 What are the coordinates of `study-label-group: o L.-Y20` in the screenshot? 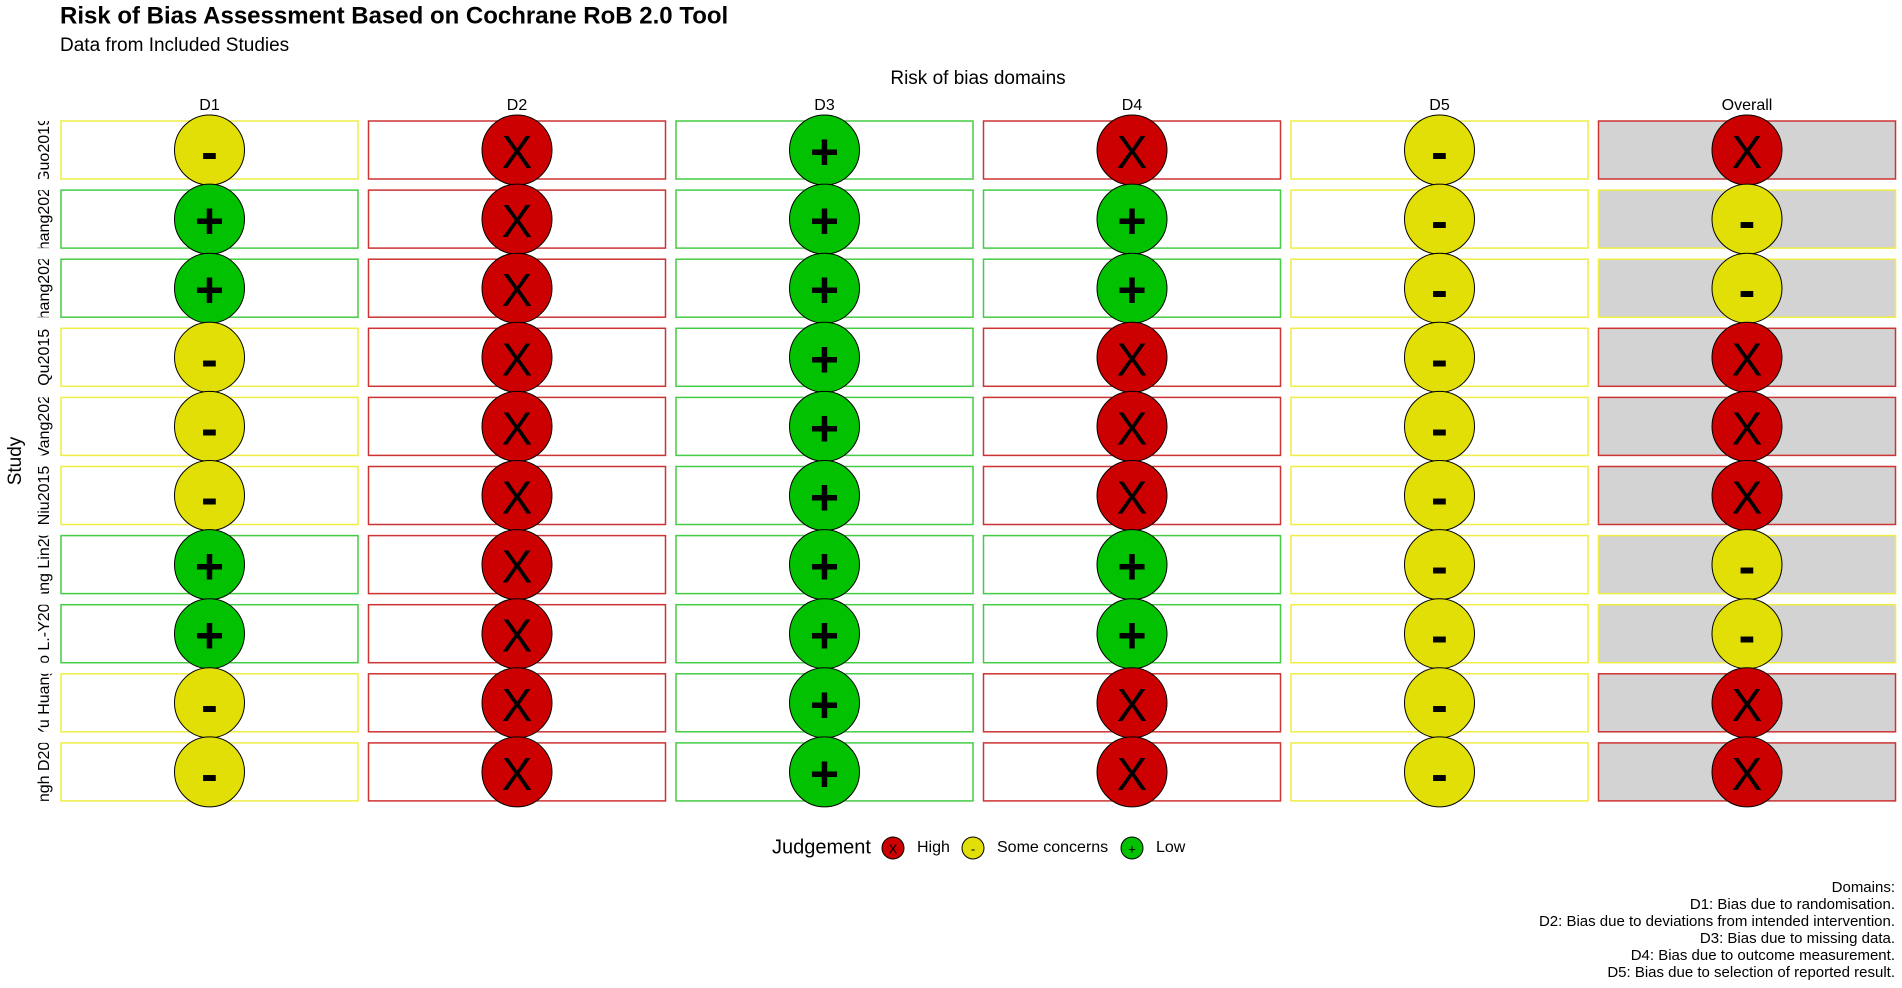 It's located at (44, 634).